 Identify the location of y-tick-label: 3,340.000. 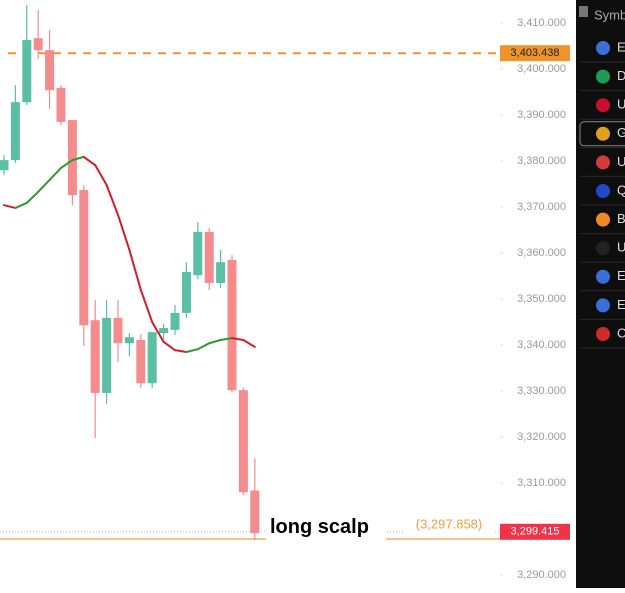
(541, 345).